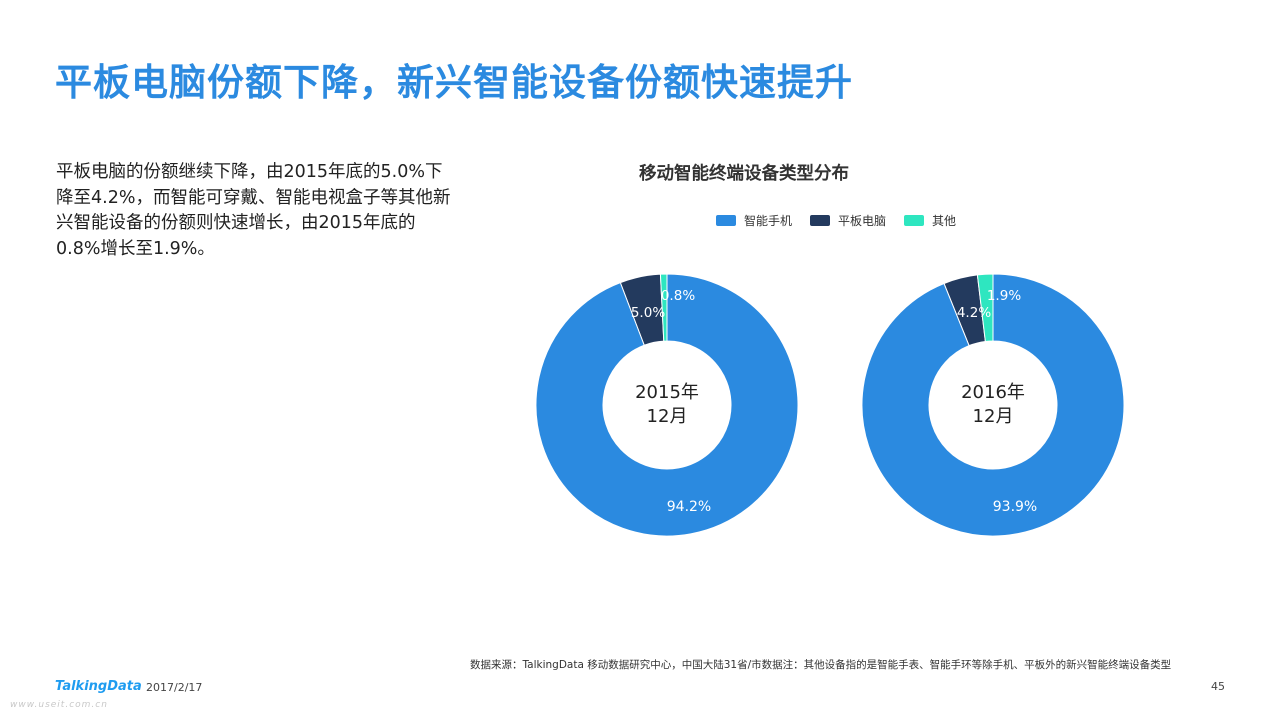  What do you see at coordinates (993, 392) in the screenshot?
I see `donut-center-label: 2016年` at bounding box center [993, 392].